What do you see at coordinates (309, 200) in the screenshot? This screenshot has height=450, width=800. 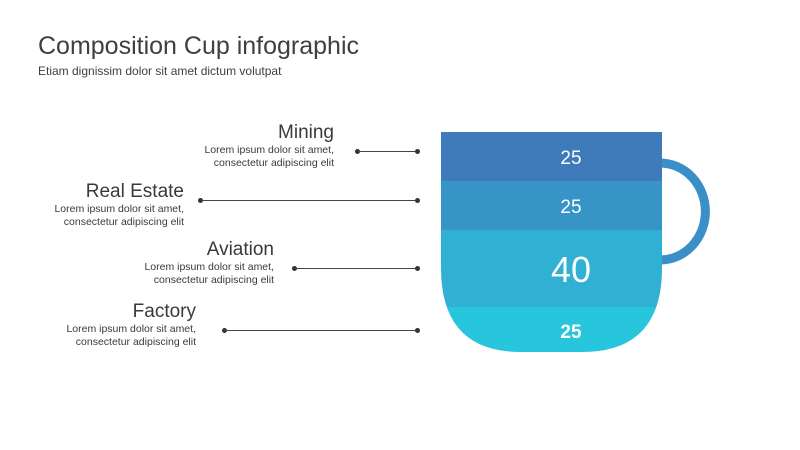 I see `connector-line-real-estate` at bounding box center [309, 200].